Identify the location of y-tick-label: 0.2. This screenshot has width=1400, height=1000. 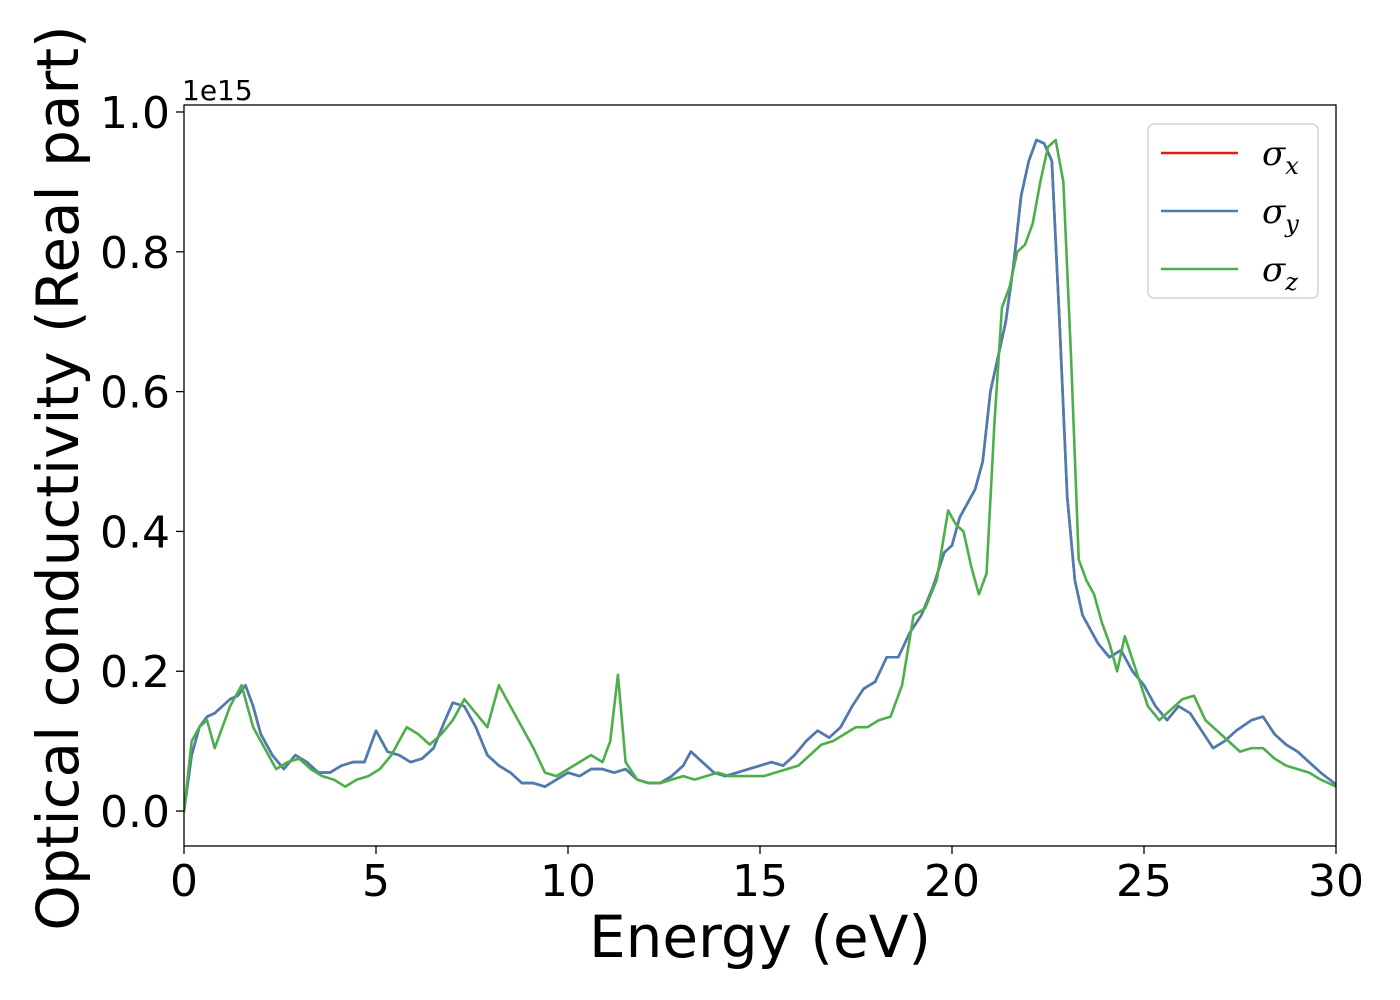
(135, 672).